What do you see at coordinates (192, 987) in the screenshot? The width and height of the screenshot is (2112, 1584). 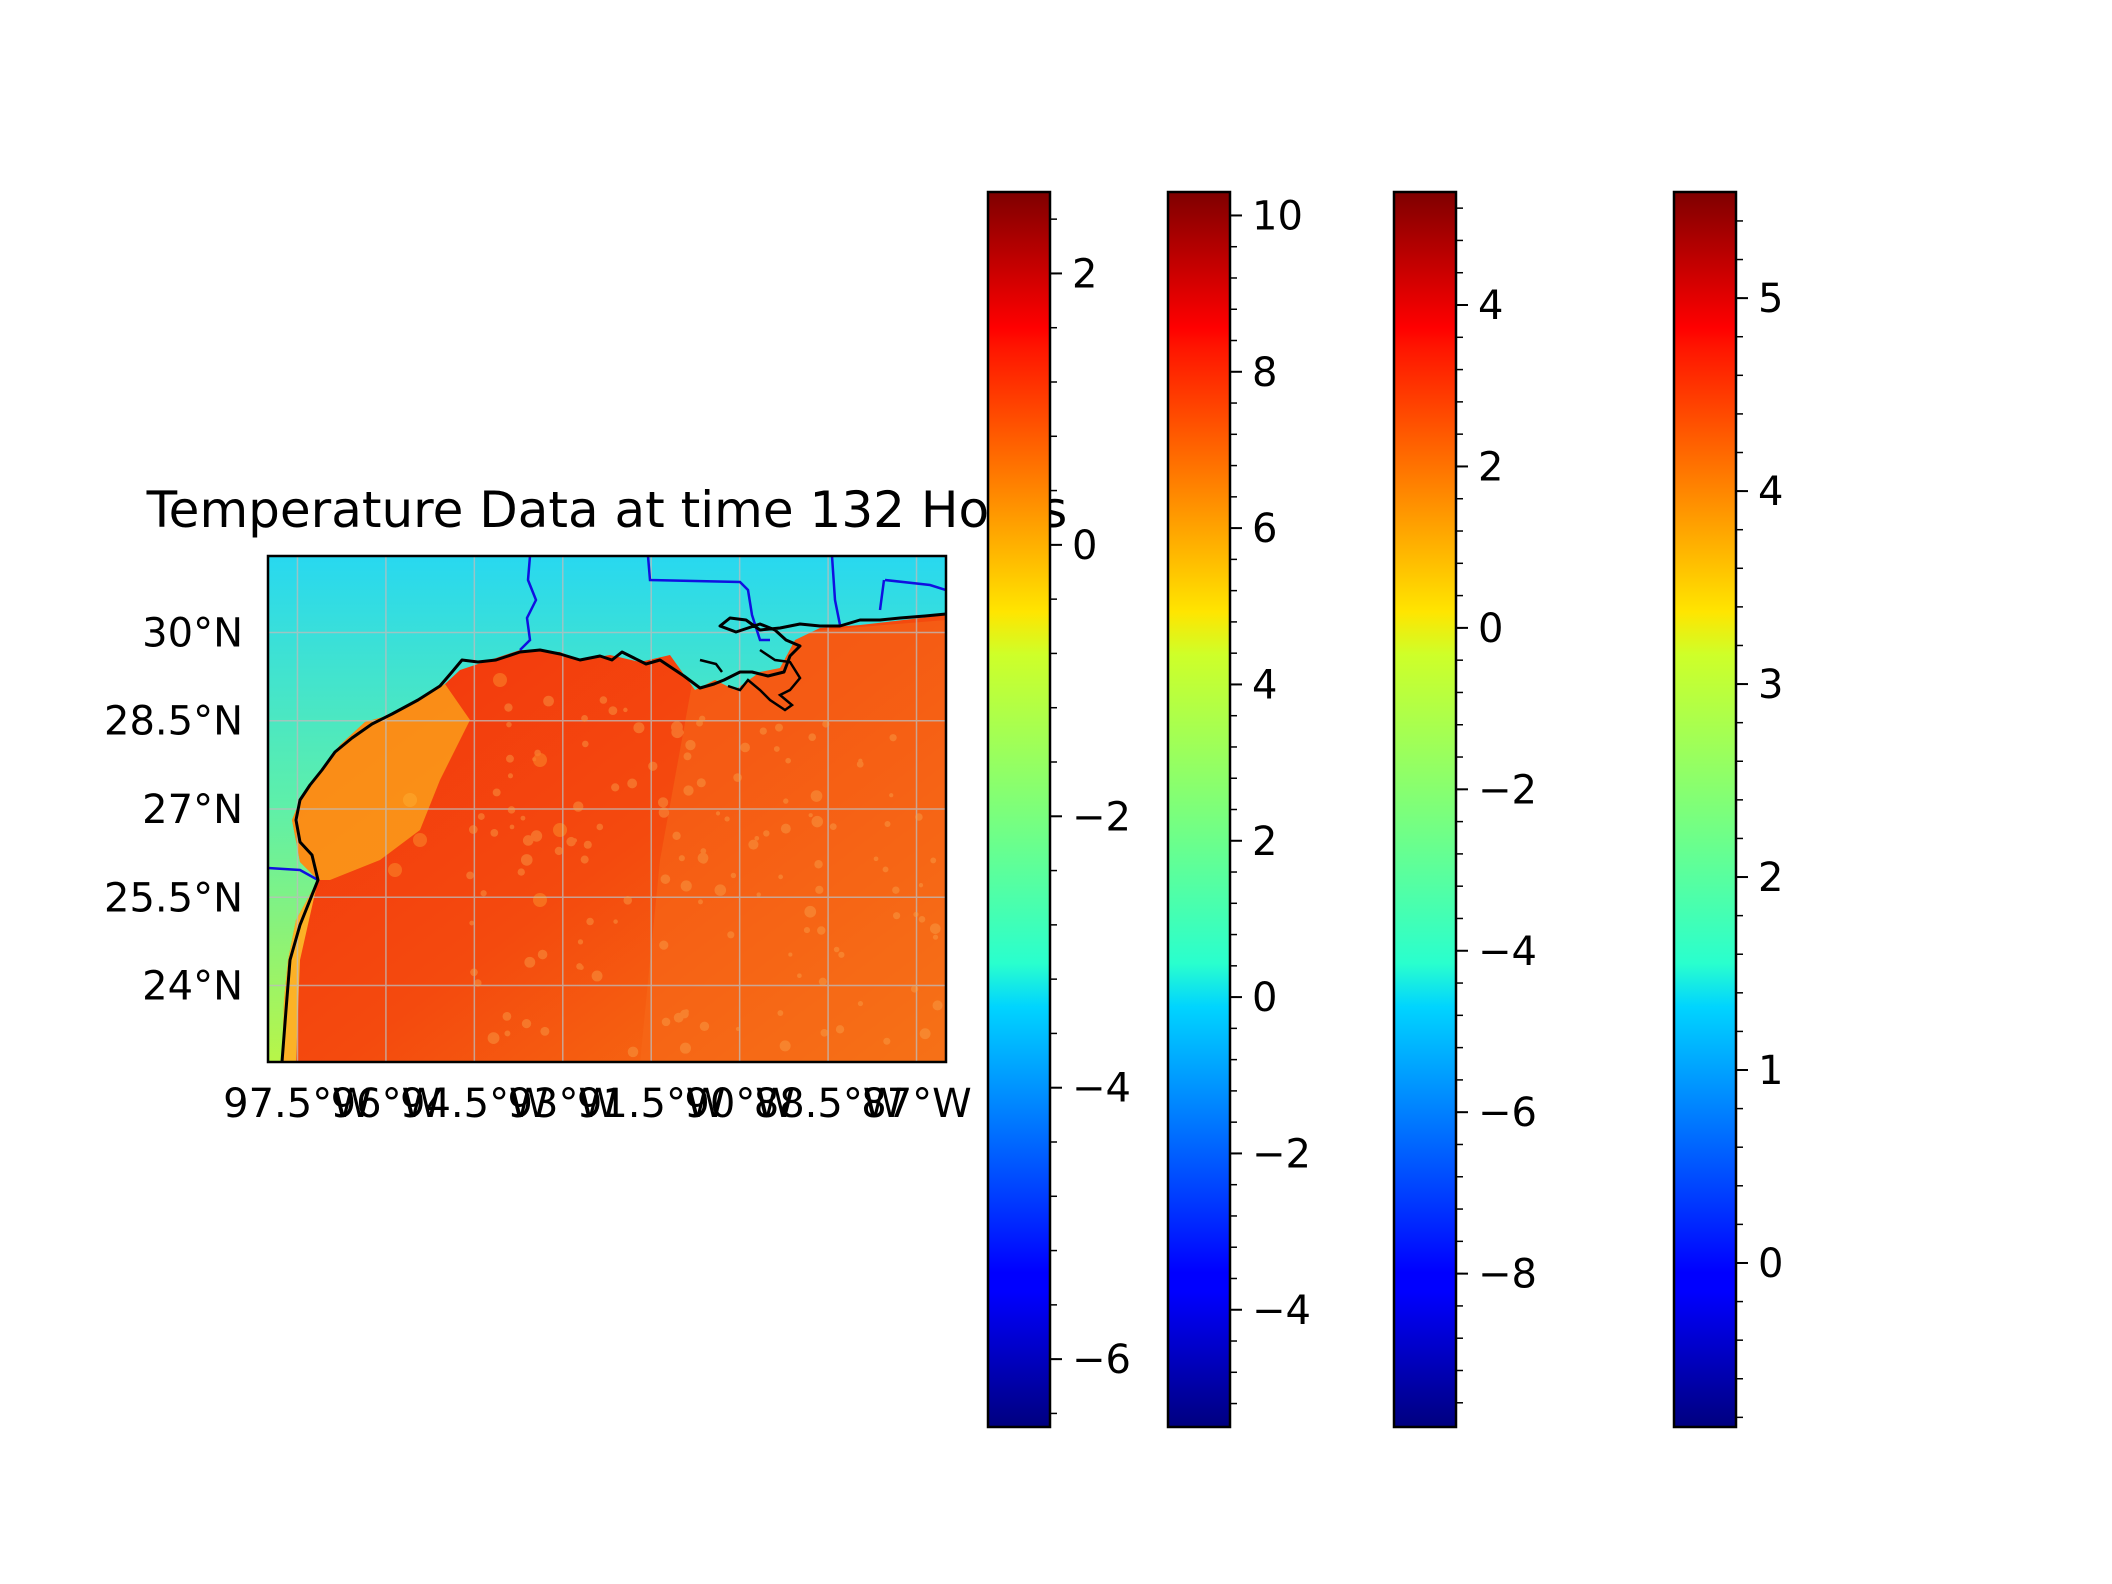 I see `latitude-label: 24°N` at bounding box center [192, 987].